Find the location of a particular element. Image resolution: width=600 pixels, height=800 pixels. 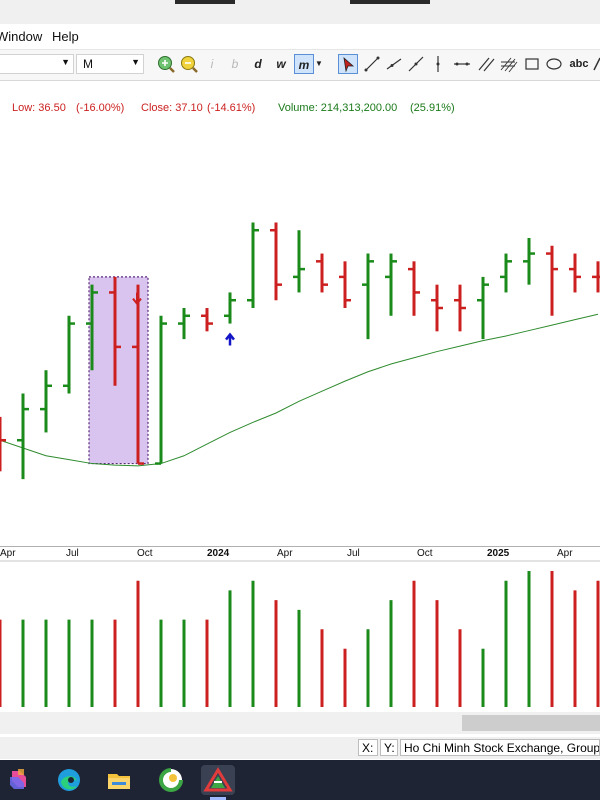

extended-line-icon is located at coordinates (416, 64).